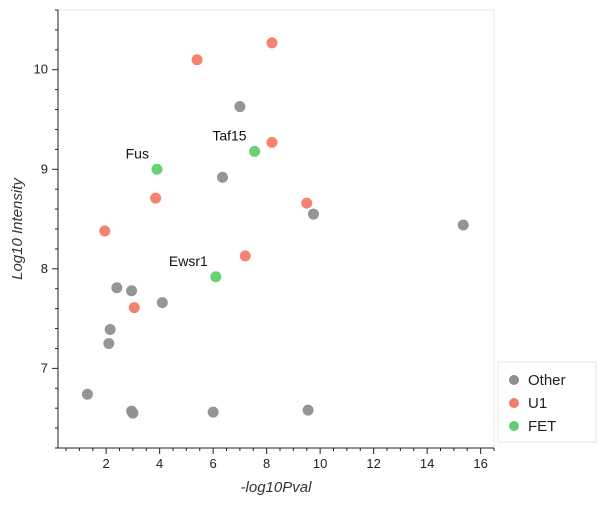 This screenshot has height=505, width=600. I want to click on legend-label-other: Other, so click(547, 380).